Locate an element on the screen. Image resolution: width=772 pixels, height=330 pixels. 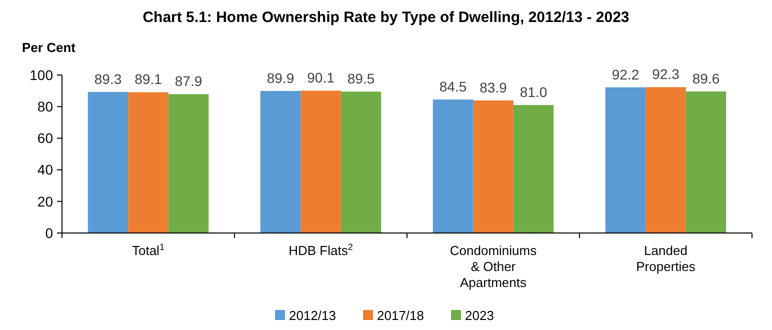
data-label: 92.3 is located at coordinates (666, 74).